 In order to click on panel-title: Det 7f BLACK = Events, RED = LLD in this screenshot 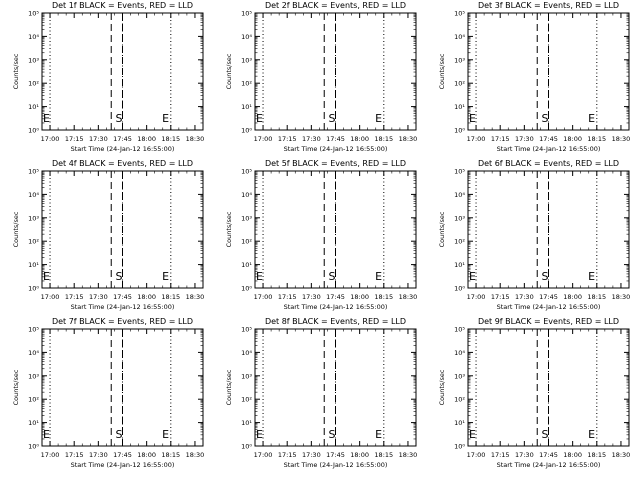, I will do `click(122, 321)`.